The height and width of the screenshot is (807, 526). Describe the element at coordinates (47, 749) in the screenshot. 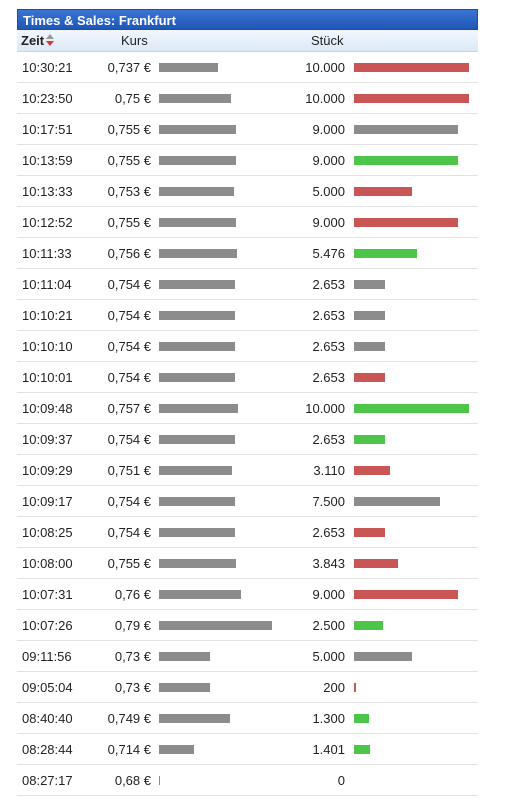

I see `trade-time: 08:28:44` at that location.